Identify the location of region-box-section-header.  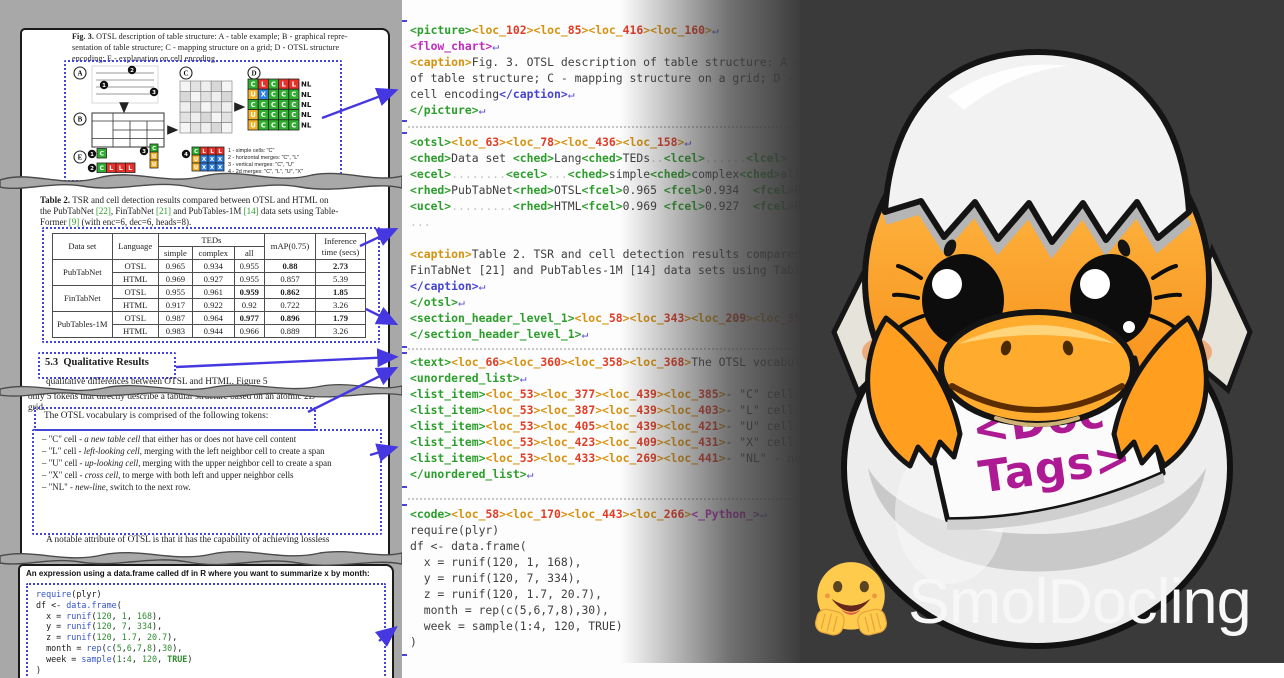
(107, 365).